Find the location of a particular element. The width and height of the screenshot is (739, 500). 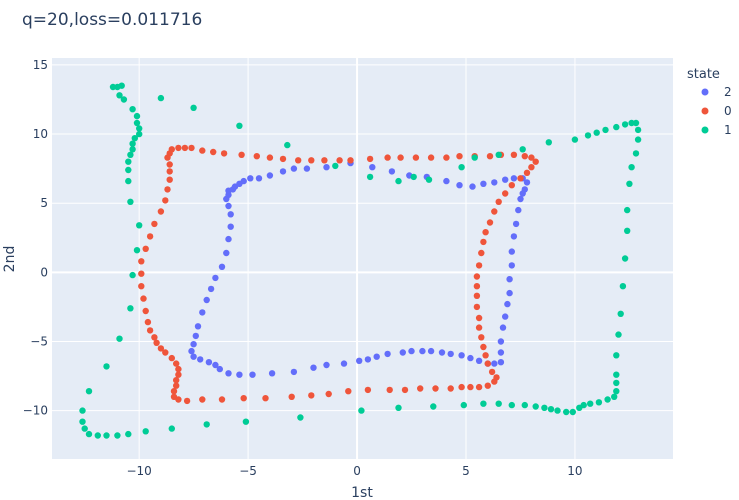

legend-item-2: 2 is located at coordinates (716, 92).